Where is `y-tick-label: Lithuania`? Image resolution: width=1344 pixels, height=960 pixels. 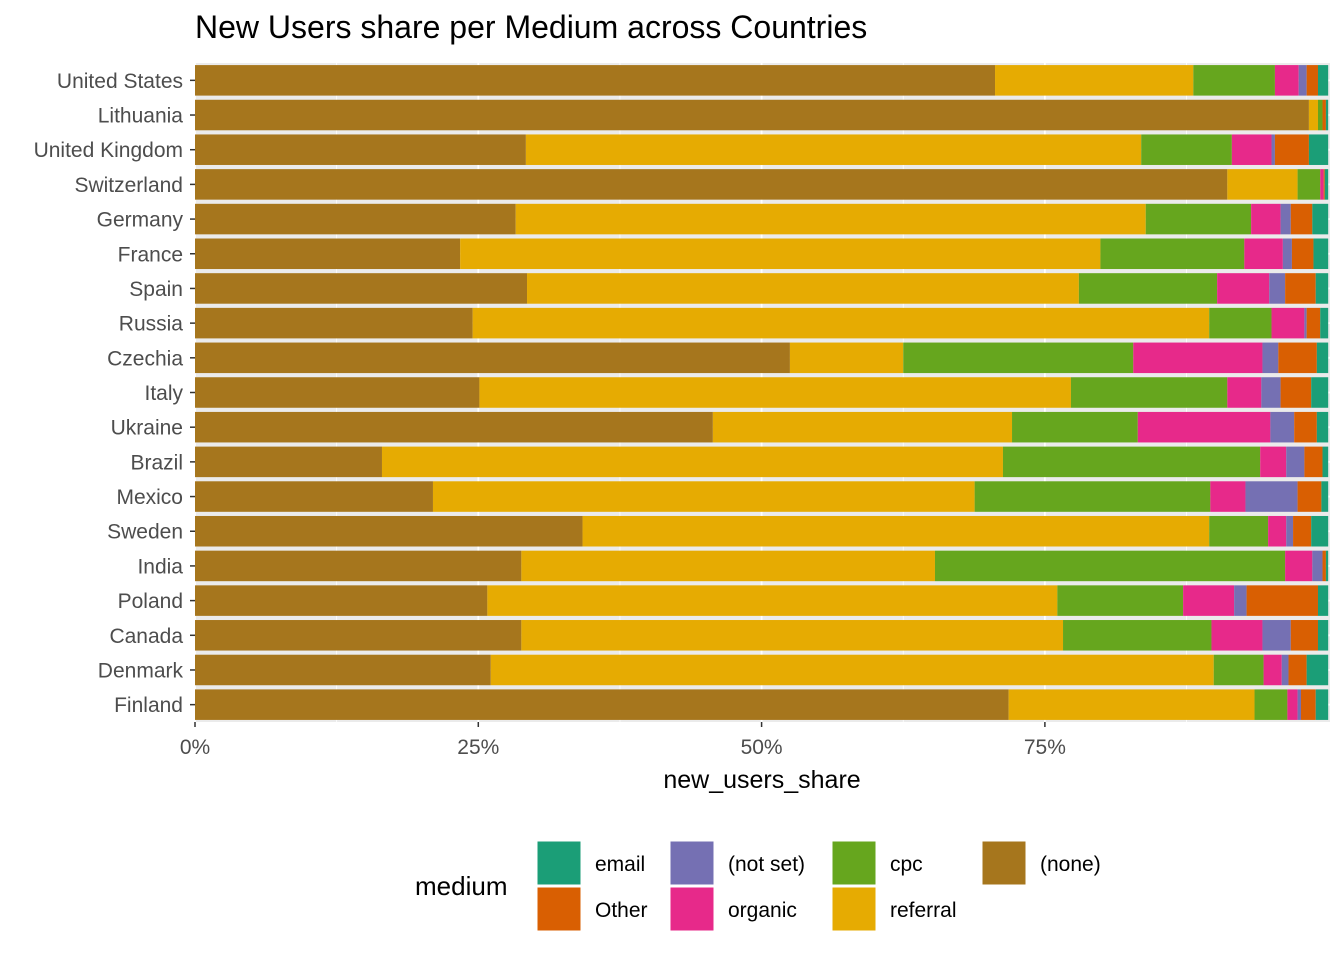 y-tick-label: Lithuania is located at coordinates (141, 116).